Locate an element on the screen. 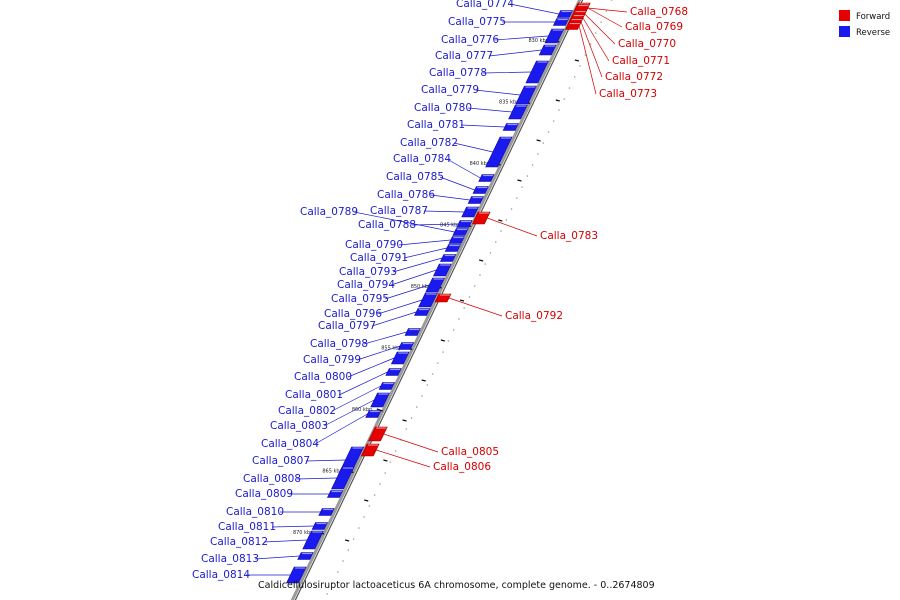 The height and width of the screenshot is (600, 900). gene-label-calla-0783: Calla_0783 is located at coordinates (569, 236).